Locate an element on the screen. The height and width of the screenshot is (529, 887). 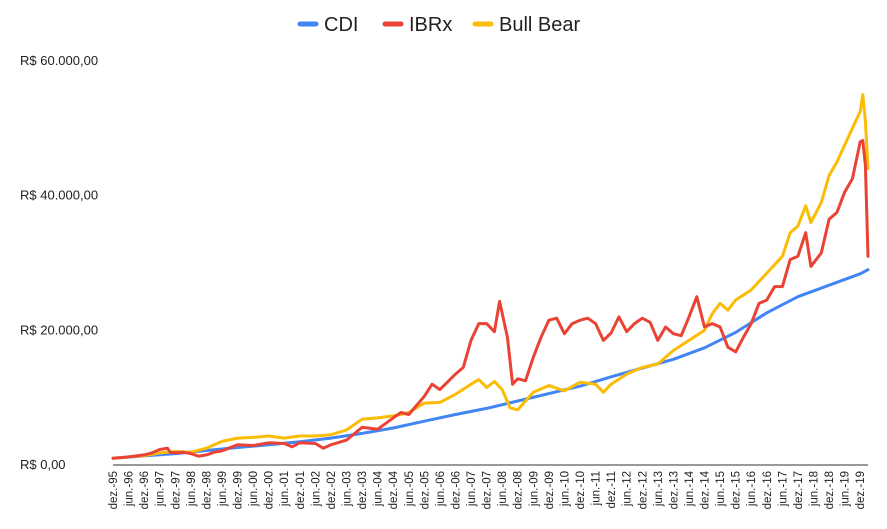
x-tick-label: dez.-96 is located at coordinates (145, 490).